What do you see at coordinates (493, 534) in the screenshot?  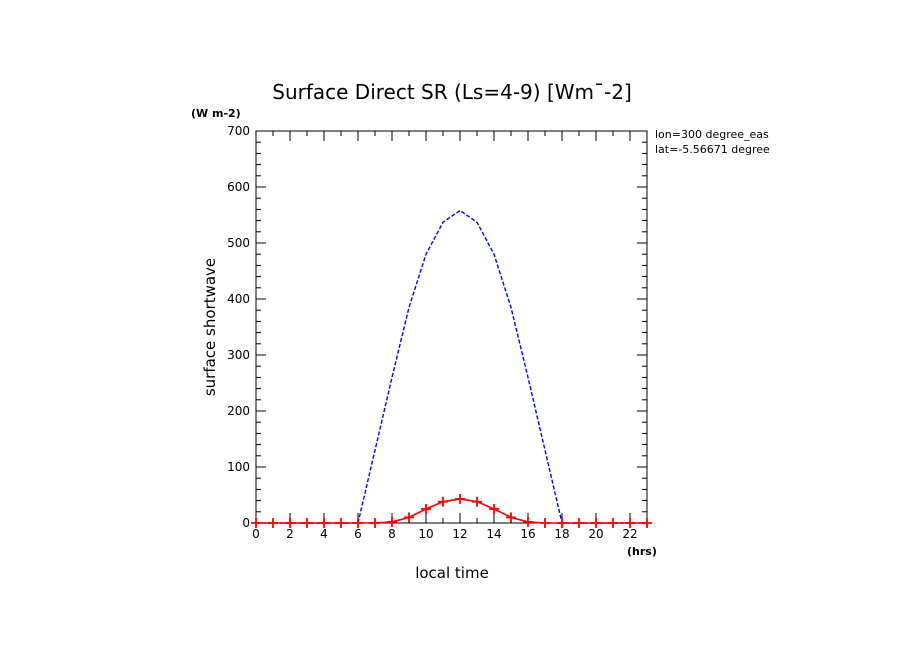 I see `x-tick-label: 14` at bounding box center [493, 534].